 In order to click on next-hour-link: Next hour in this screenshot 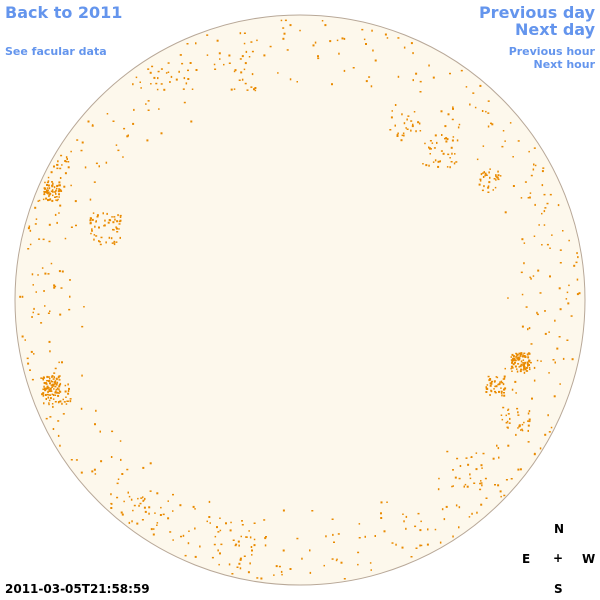, I will do `click(564, 64)`.